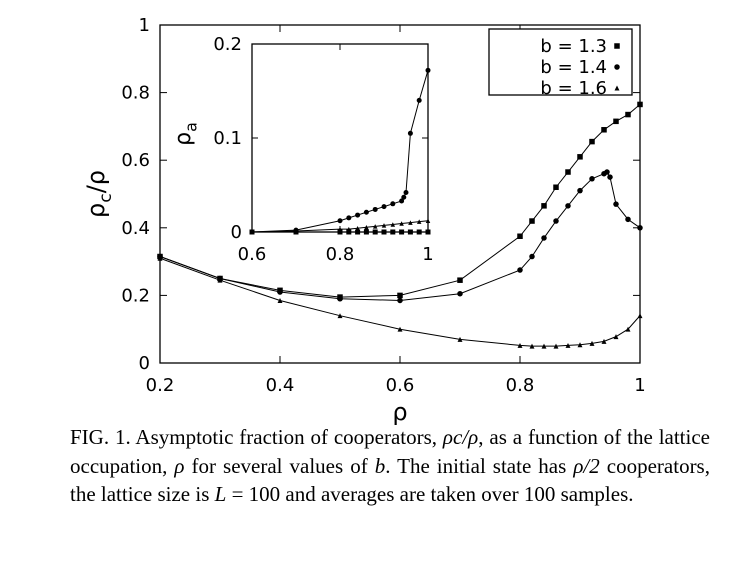  What do you see at coordinates (427, 254) in the screenshot?
I see `inset-x-tick-label: 1` at bounding box center [427, 254].